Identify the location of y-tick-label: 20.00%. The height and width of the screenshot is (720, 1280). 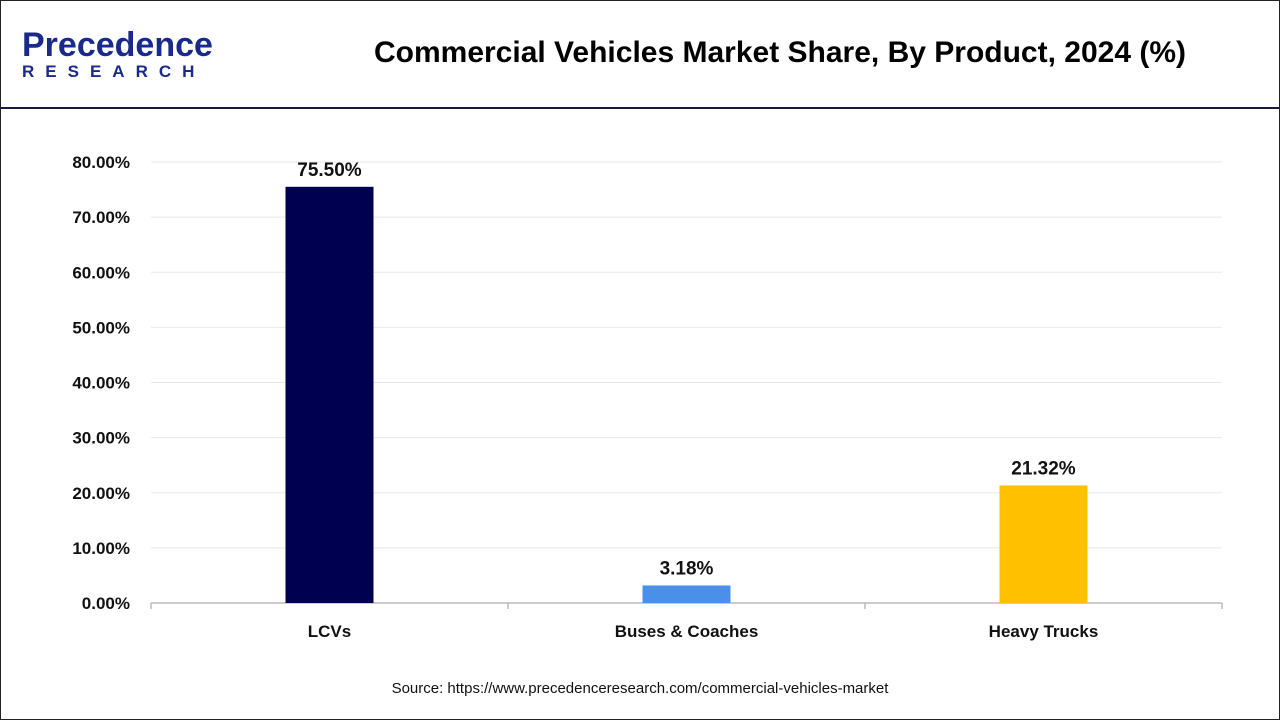
(101, 493).